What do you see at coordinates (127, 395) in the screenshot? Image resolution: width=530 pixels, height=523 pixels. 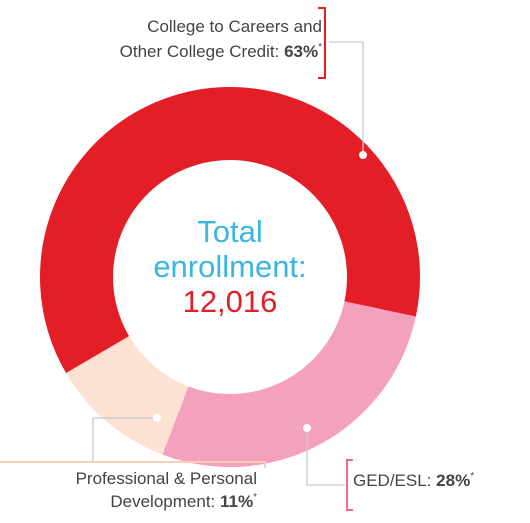 I see `donut-segment` at bounding box center [127, 395].